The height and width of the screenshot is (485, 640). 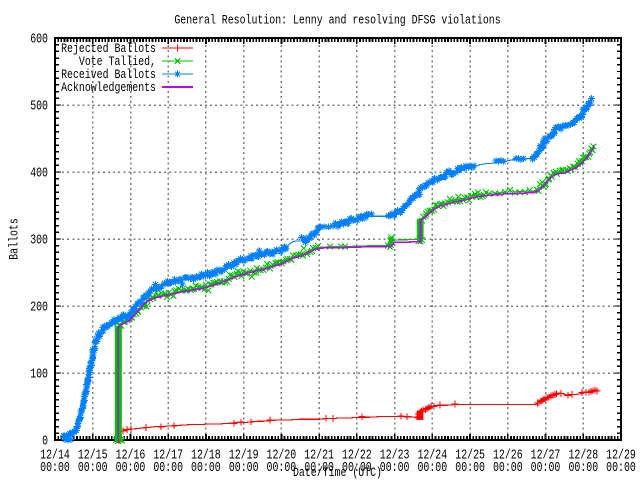 I want to click on svg-text: 200, so click(x=39, y=307).